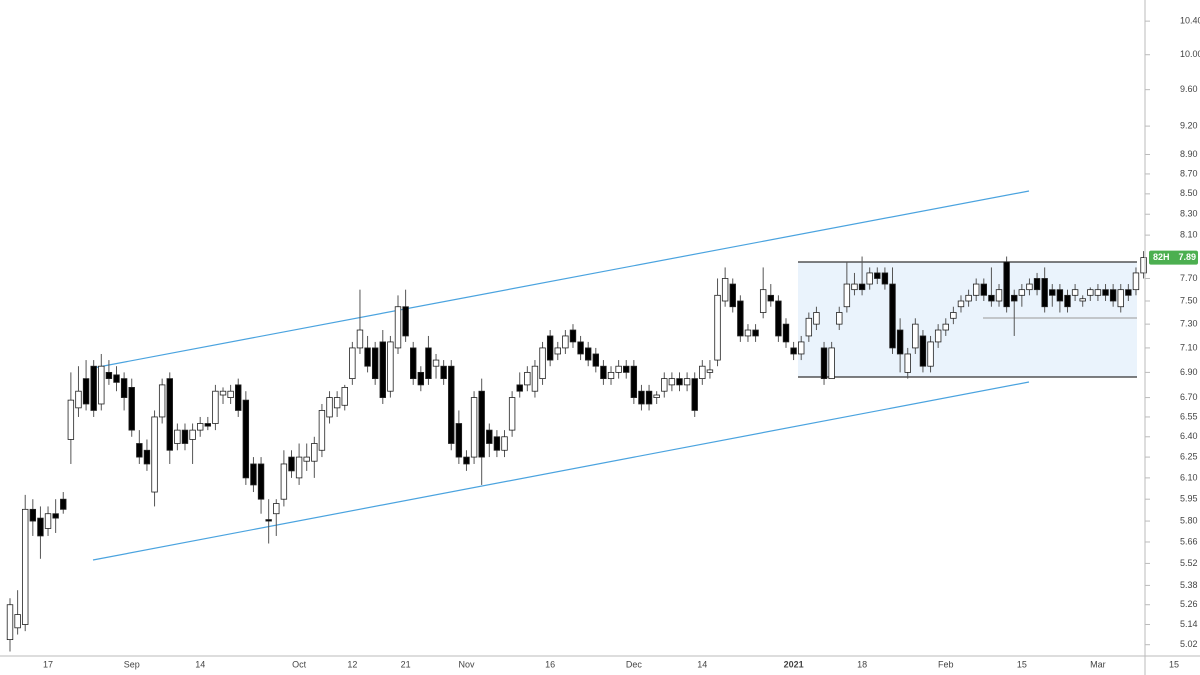 The height and width of the screenshot is (675, 1200). Describe the element at coordinates (702, 664) in the screenshot. I see `x-tick-label: 14` at that location.